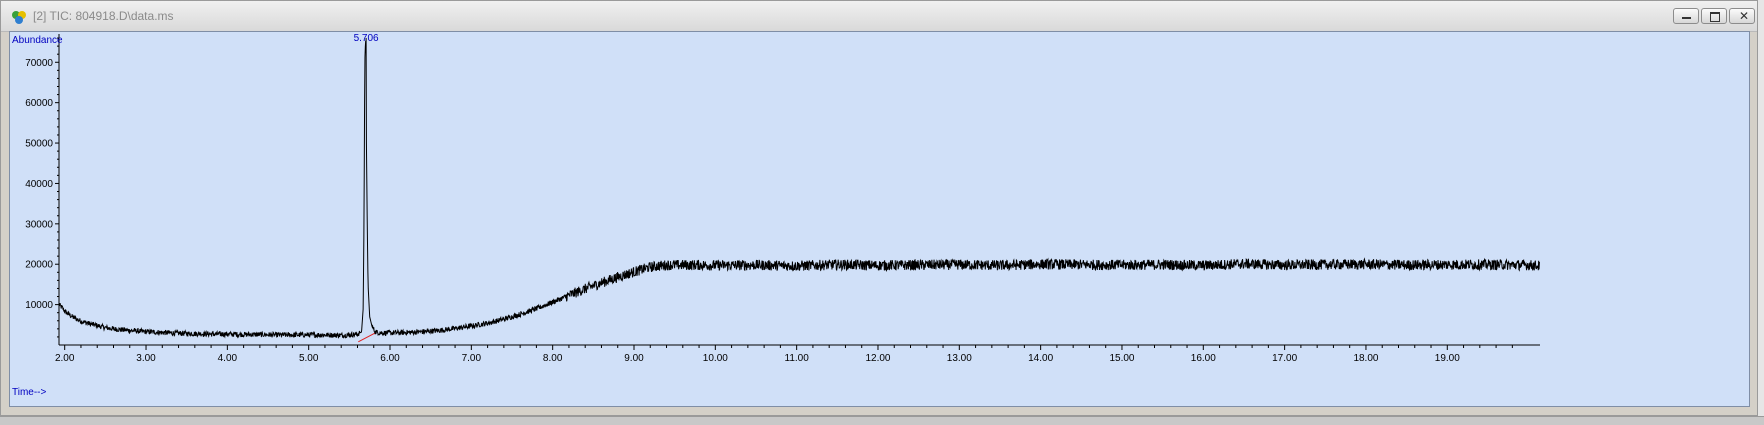 This screenshot has height=425, width=1764. What do you see at coordinates (1284, 358) in the screenshot?
I see `x-tick-label: 17.00` at bounding box center [1284, 358].